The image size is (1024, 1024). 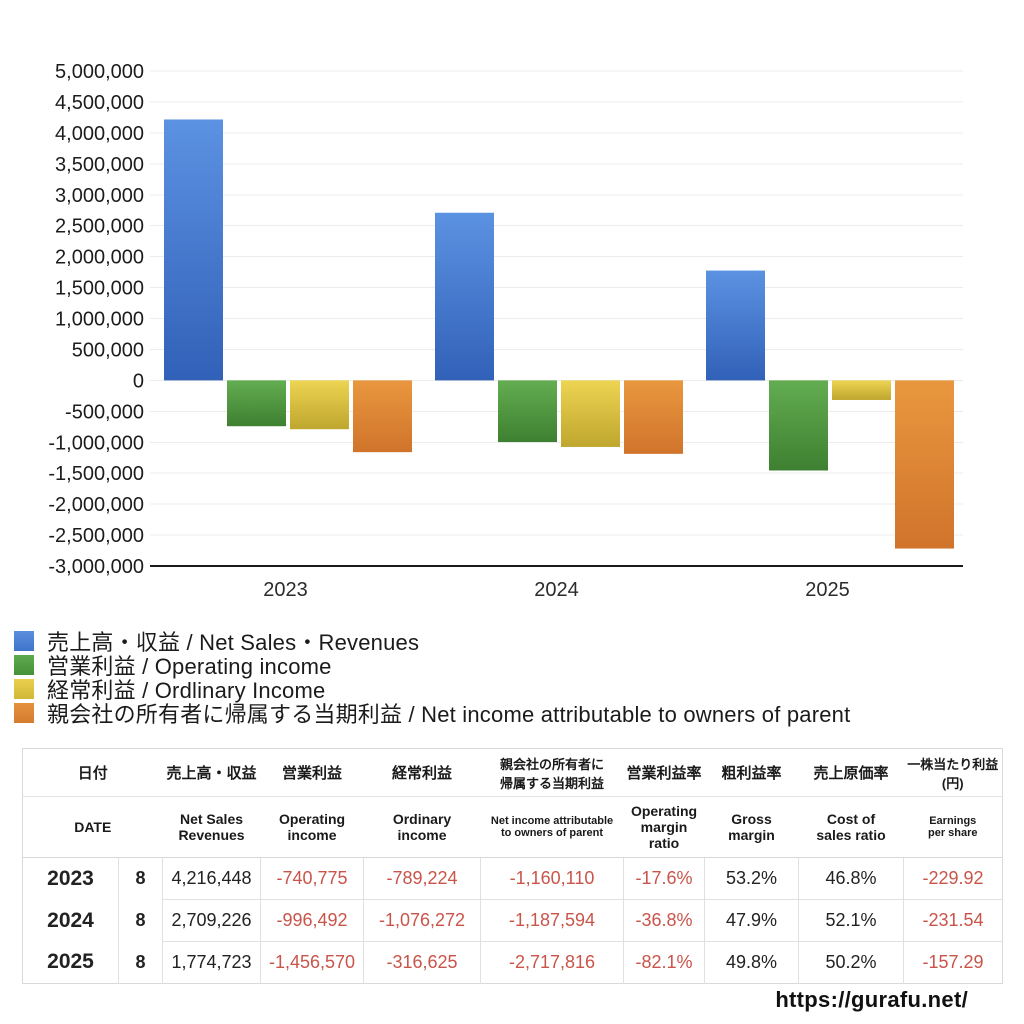 What do you see at coordinates (96, 474) in the screenshot?
I see `y-axis-tick-label: -1,500,000` at bounding box center [96, 474].